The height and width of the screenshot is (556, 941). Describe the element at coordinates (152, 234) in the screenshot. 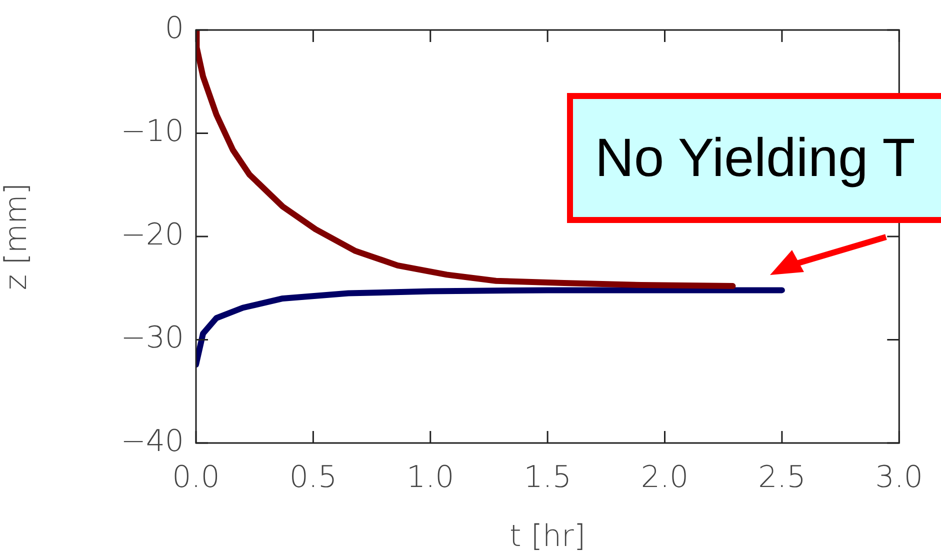

I see `y-tick-label: −20` at that location.